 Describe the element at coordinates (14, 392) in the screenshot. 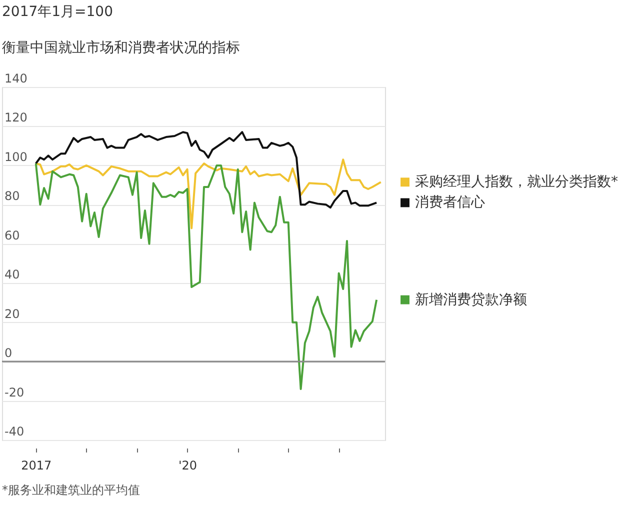

I see `y-tick-label: -20` at that location.